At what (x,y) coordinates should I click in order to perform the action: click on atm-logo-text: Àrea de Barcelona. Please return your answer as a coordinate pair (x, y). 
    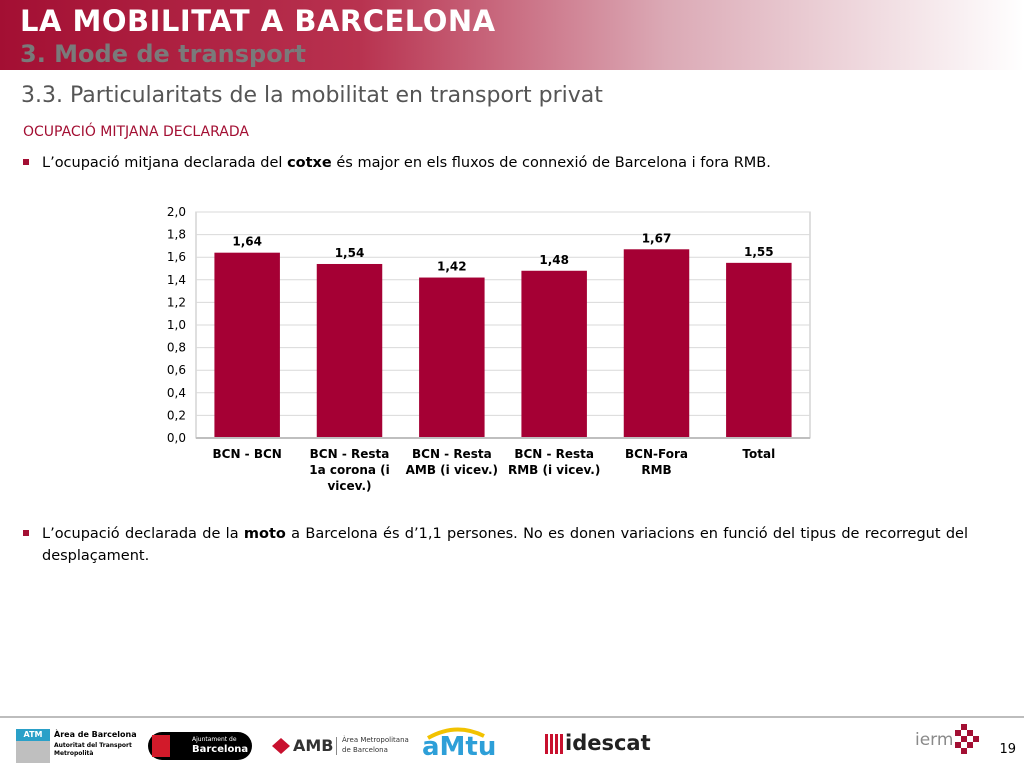
    Looking at the image, I should click on (95, 734).